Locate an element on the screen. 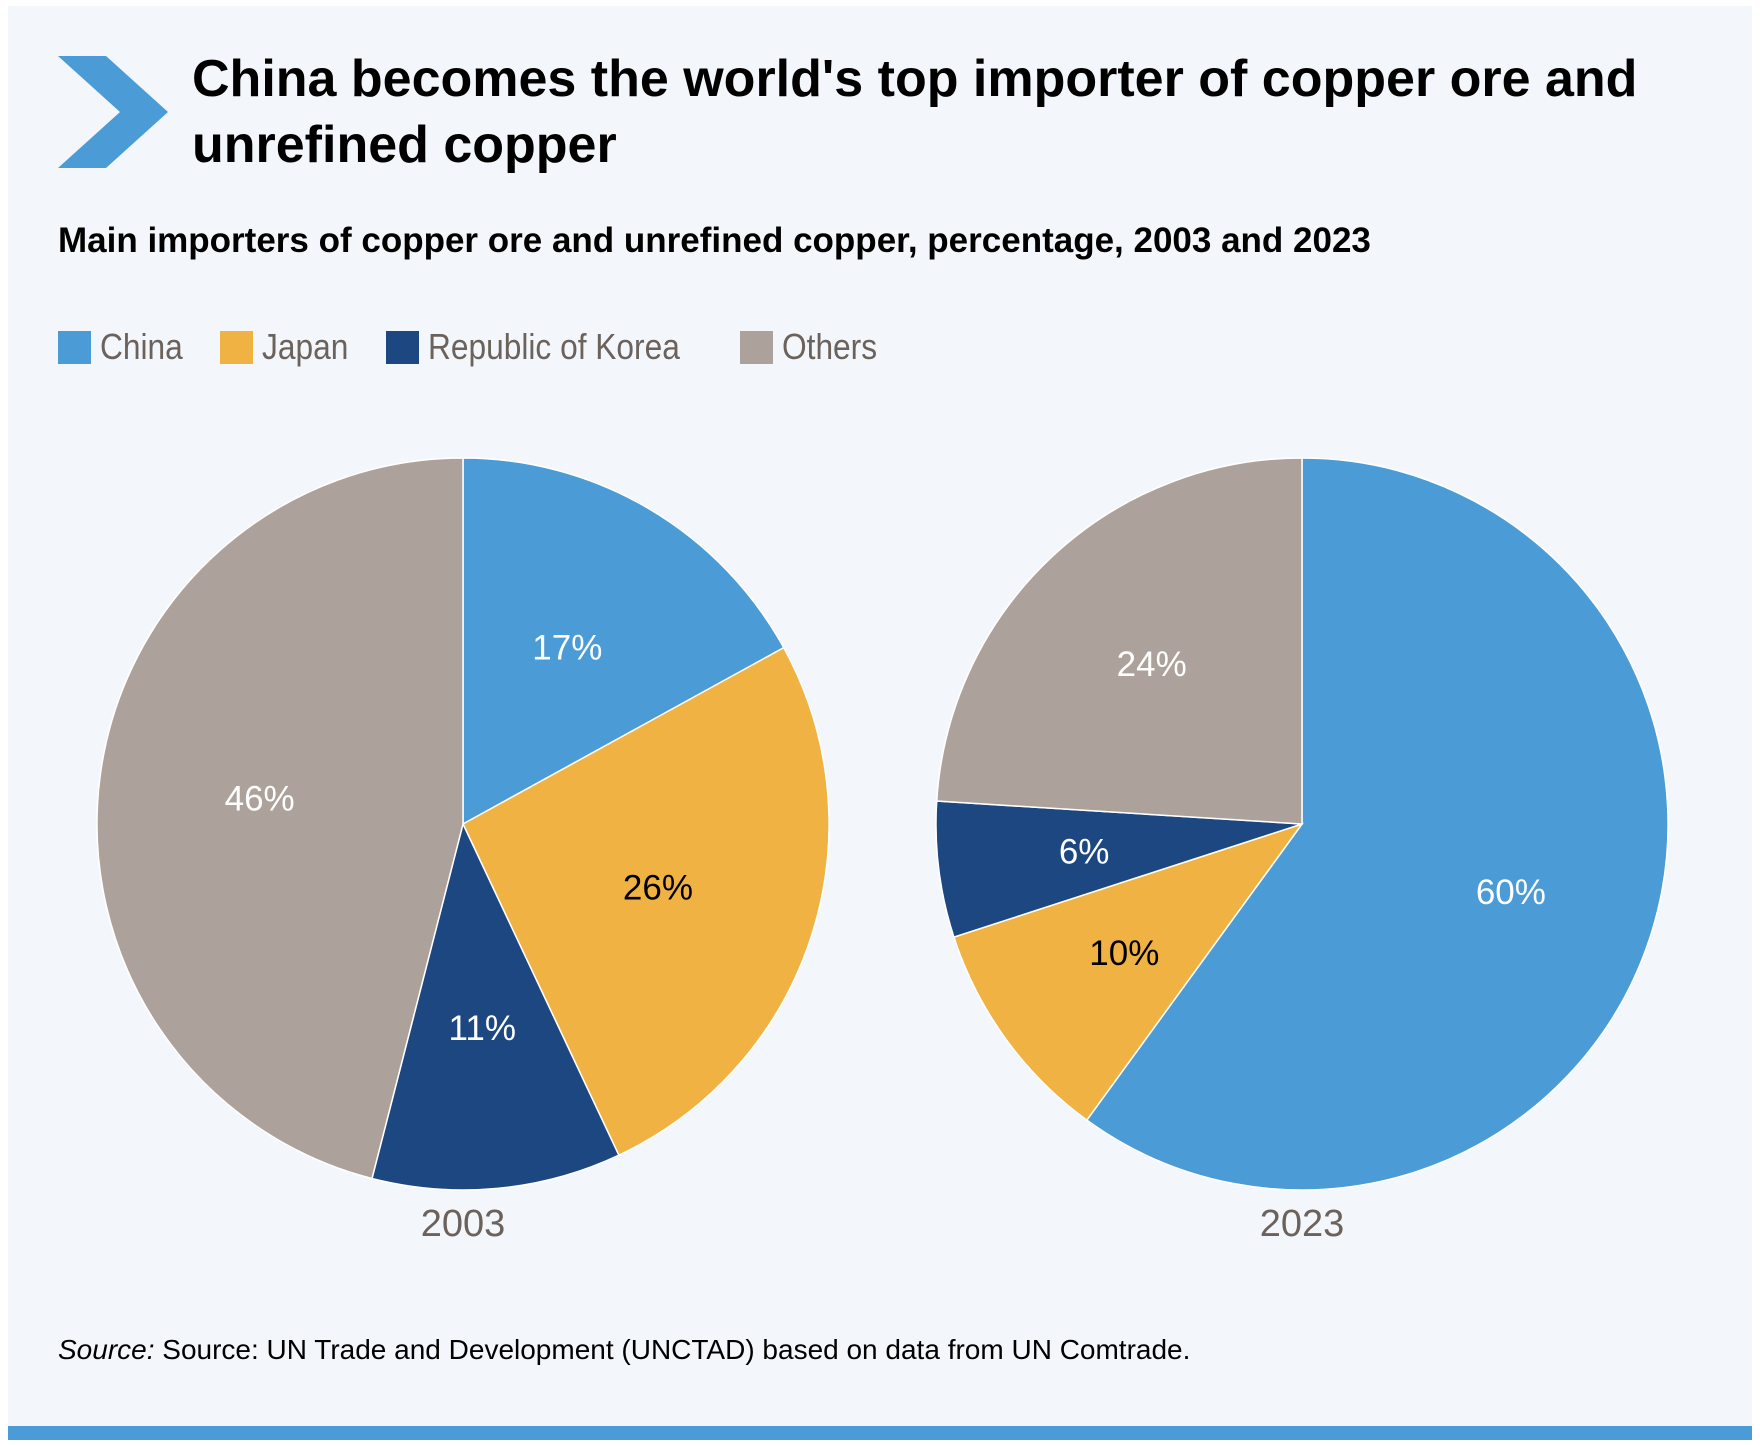 The height and width of the screenshot is (1446, 1760). data-label: 10% is located at coordinates (1124, 953).